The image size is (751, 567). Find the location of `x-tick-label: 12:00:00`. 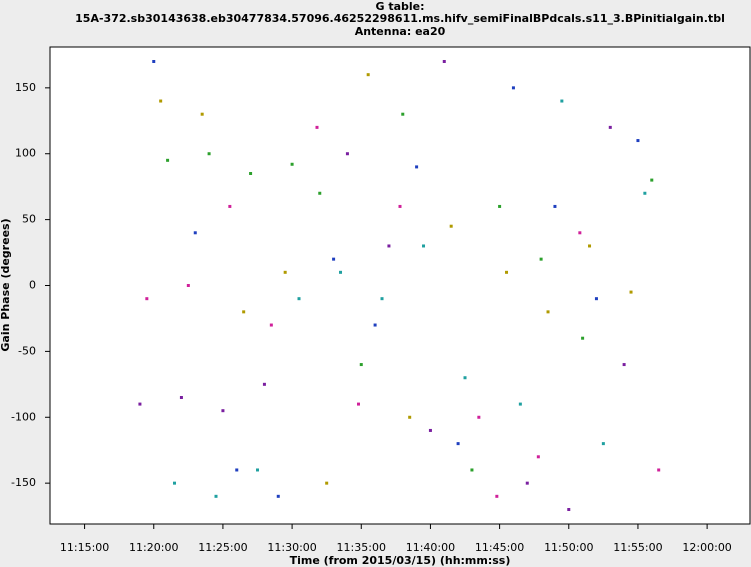

x-tick-label: 12:00:00 is located at coordinates (706, 547).